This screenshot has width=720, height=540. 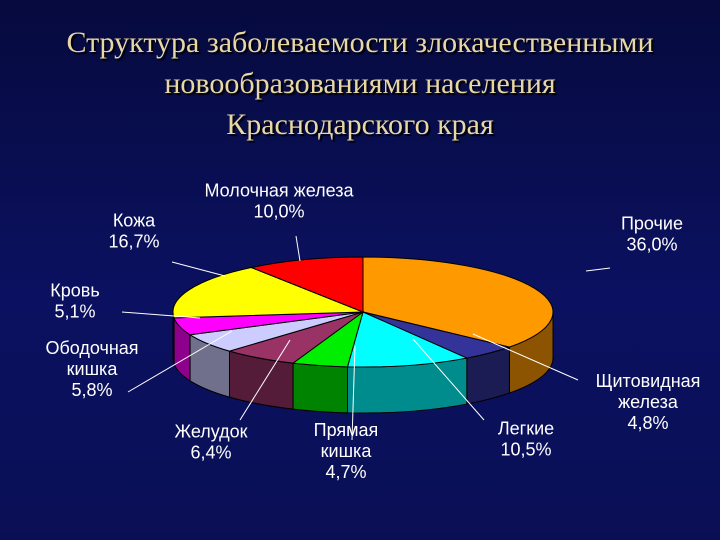 I want to click on slice-label-5-line-0: Ободочная, so click(x=91, y=348).